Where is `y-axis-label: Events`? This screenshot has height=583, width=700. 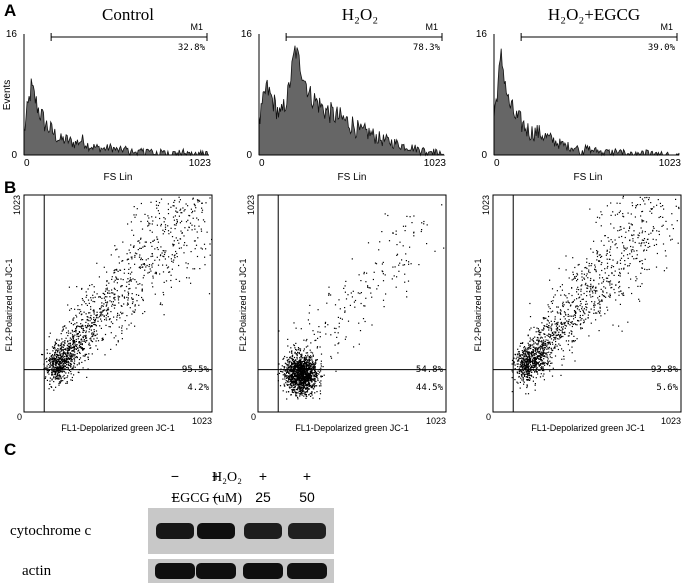
y-axis-label: Events is located at coordinates (7, 95).